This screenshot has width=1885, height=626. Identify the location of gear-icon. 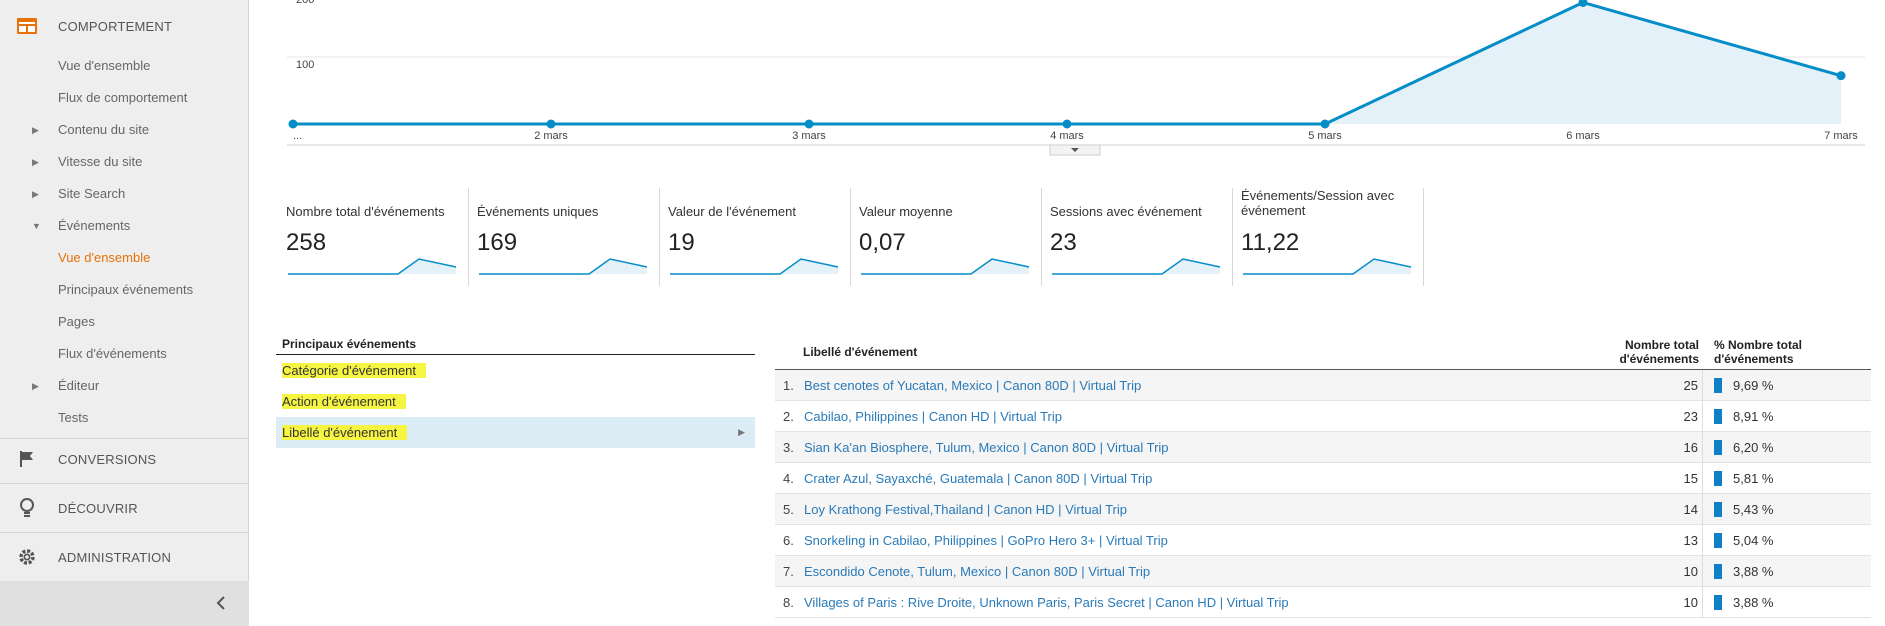
(27, 557).